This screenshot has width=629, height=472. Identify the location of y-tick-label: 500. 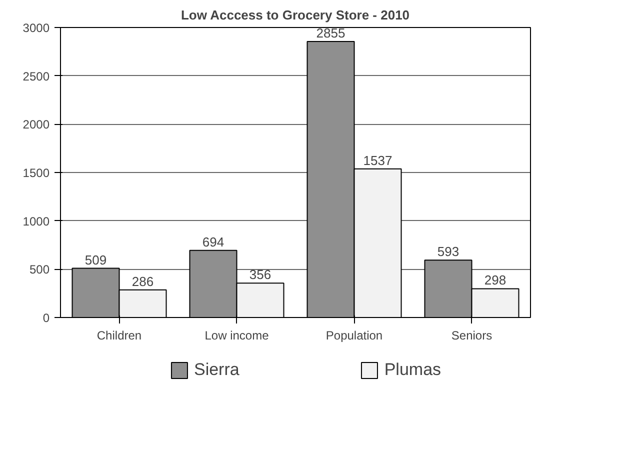
(39, 269).